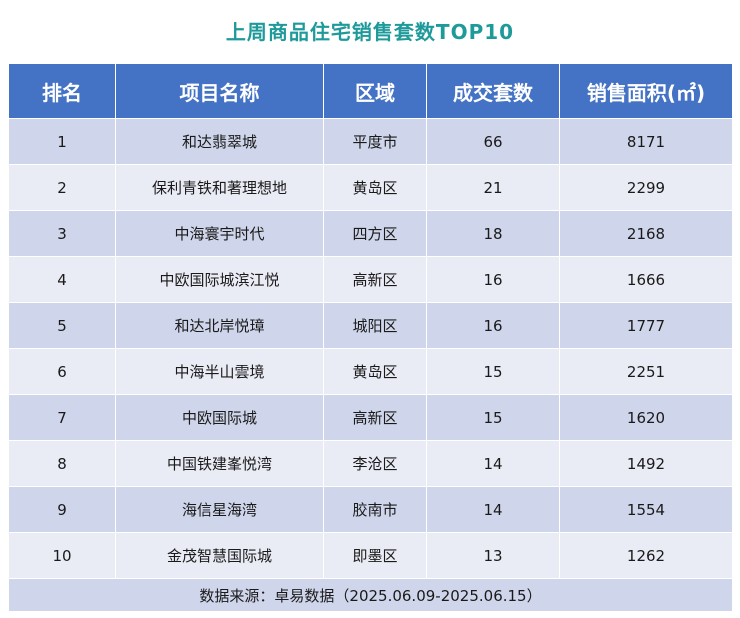  I want to click on cell-rank: 8, so click(62, 463).